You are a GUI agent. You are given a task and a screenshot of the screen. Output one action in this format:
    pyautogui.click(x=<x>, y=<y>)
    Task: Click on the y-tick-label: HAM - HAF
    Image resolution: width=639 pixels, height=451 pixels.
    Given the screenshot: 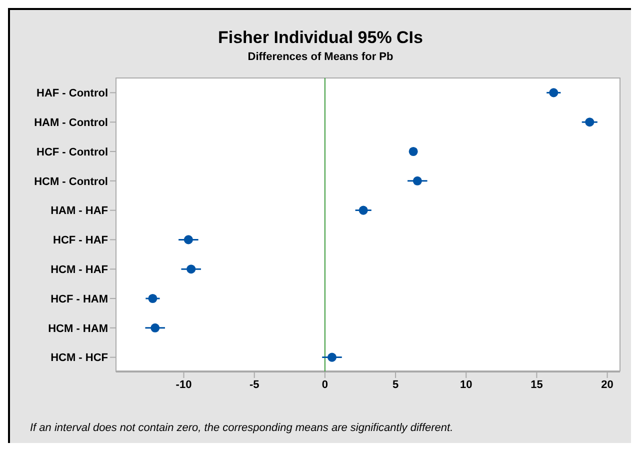 What is the action you would take?
    pyautogui.click(x=79, y=211)
    